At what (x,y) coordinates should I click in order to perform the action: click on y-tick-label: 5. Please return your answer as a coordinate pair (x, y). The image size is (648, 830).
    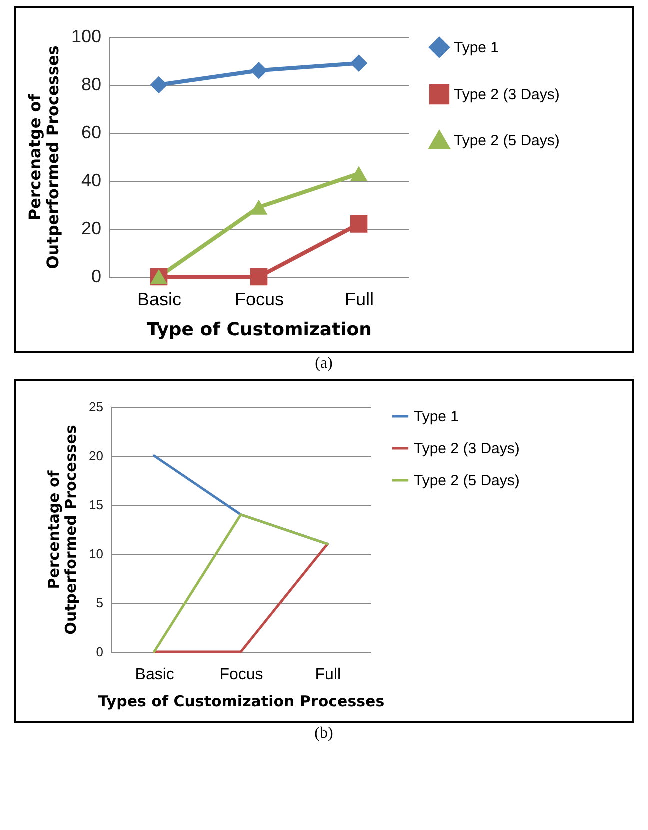
    Looking at the image, I should click on (100, 603).